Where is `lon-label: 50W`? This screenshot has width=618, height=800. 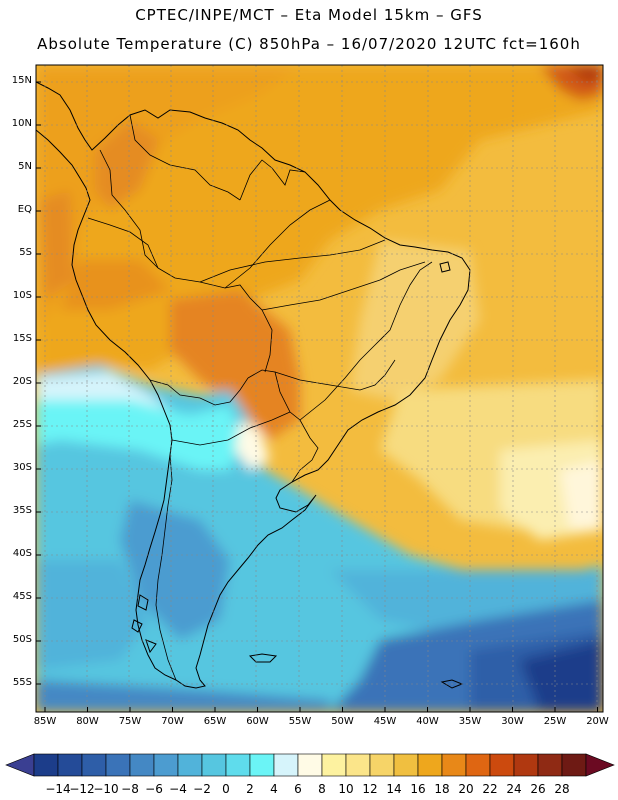 lon-label: 50W is located at coordinates (342, 721).